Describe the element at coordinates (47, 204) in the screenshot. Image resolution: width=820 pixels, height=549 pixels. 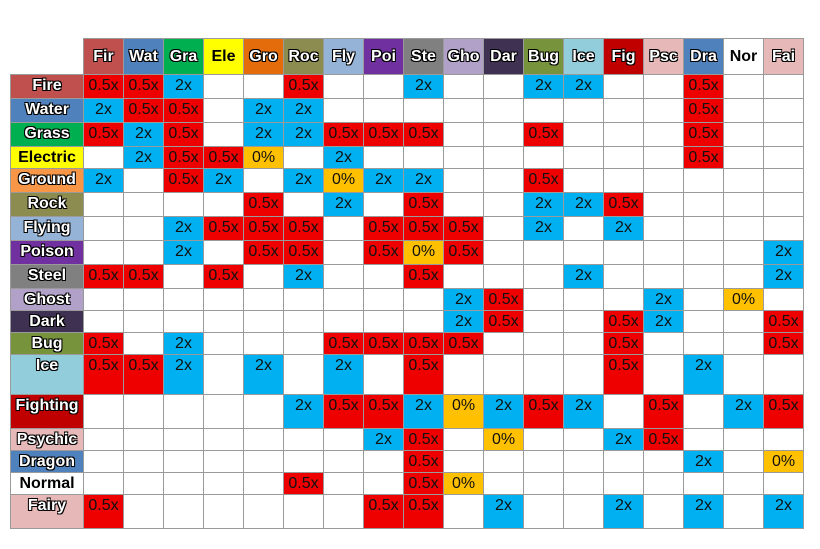
I see `row-header-rock: Rock` at that location.